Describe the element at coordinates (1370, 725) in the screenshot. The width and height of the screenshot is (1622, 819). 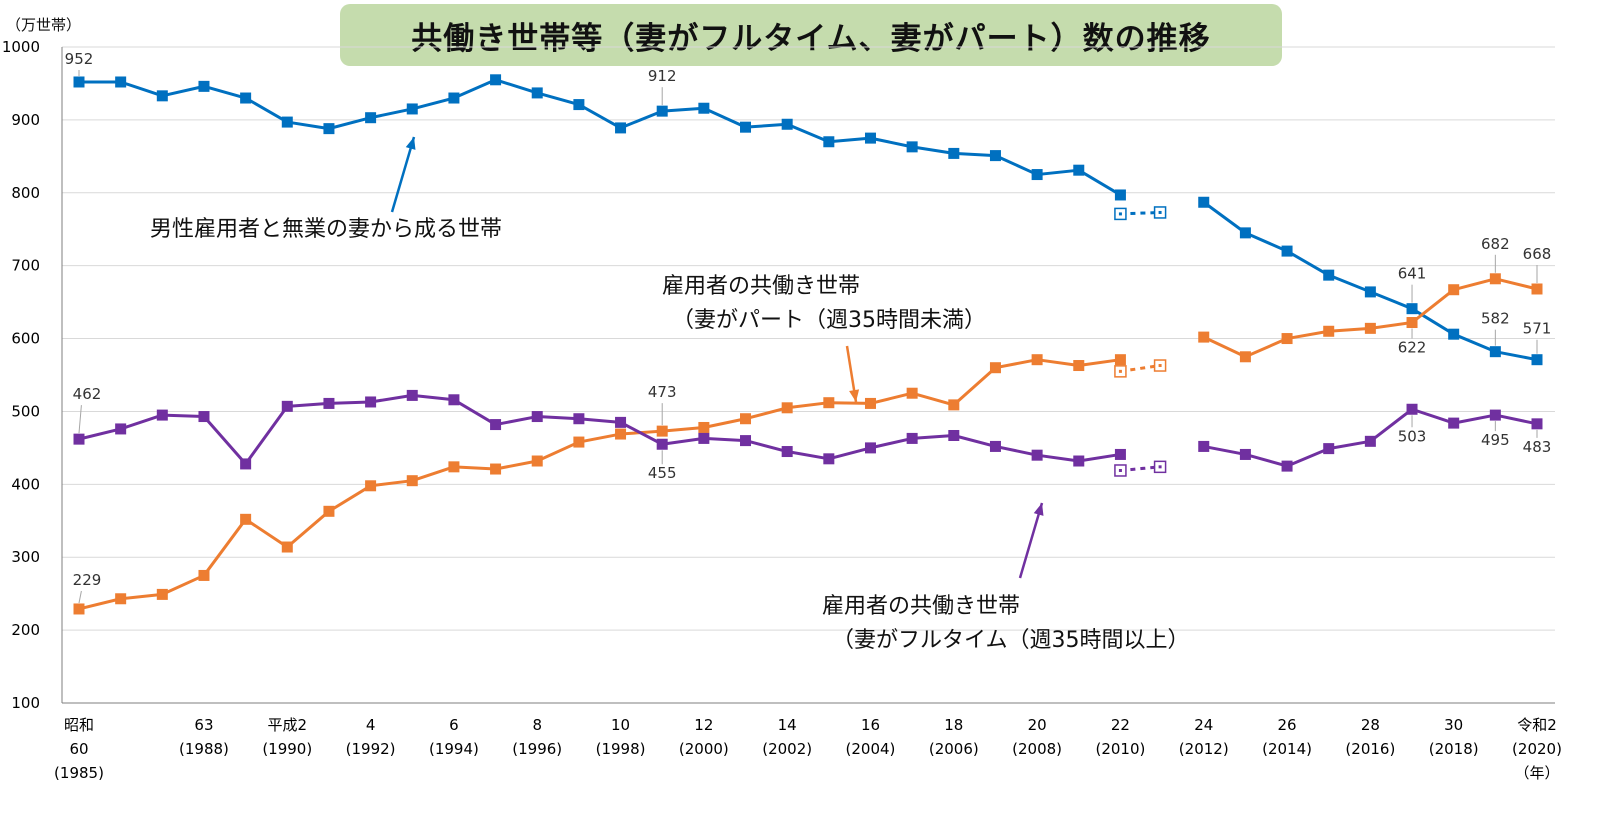
I see `x-tick-label: 28` at that location.